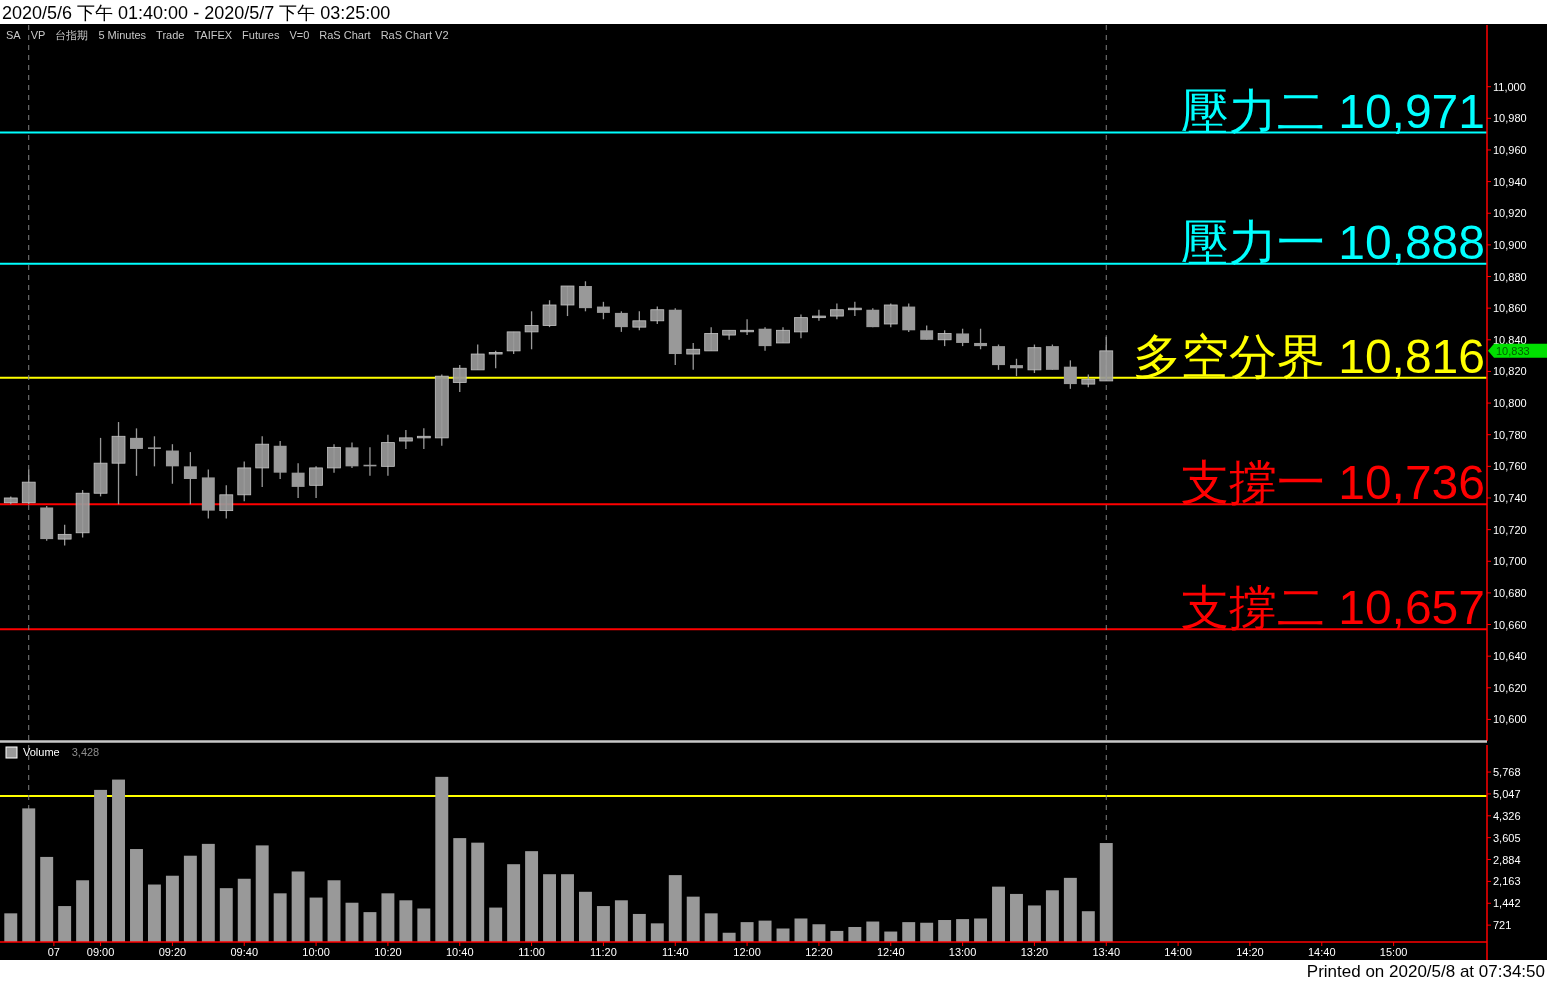  I want to click on x-tick-label: 12:40, so click(891, 952).